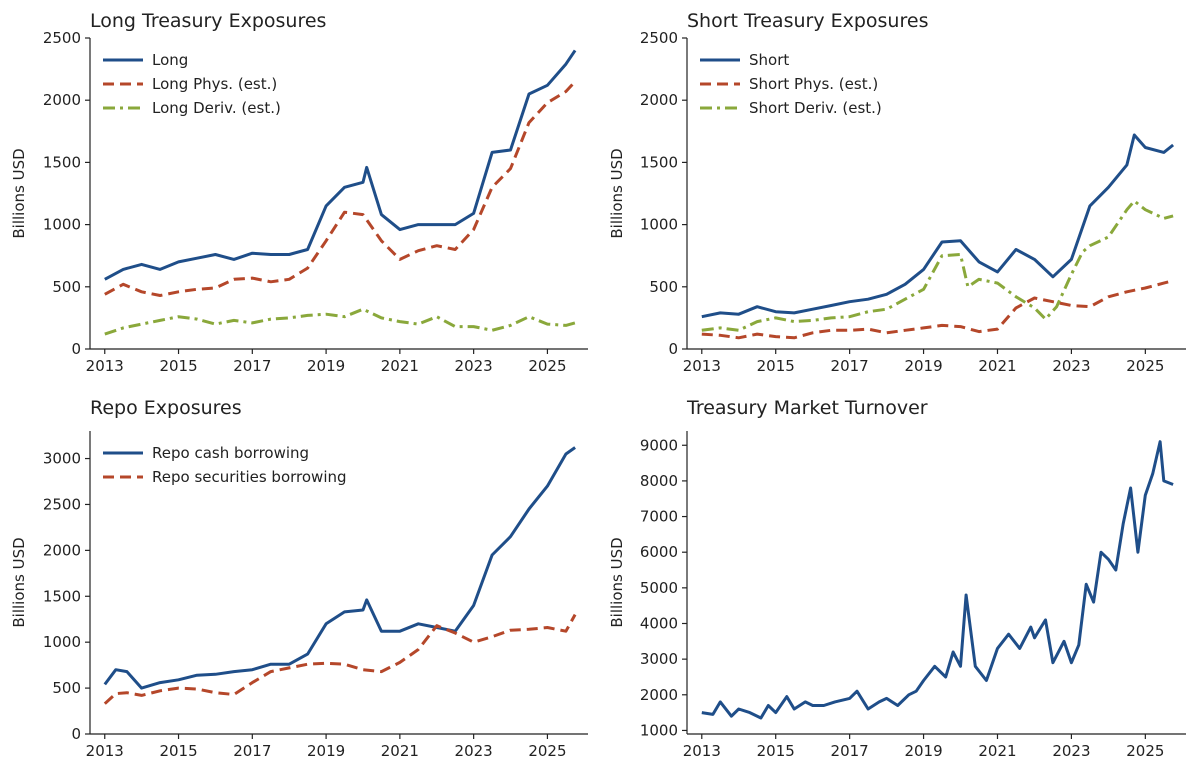 This screenshot has width=1200, height=778. What do you see at coordinates (249, 477) in the screenshot?
I see `legend-label: Repo securities borrowing` at bounding box center [249, 477].